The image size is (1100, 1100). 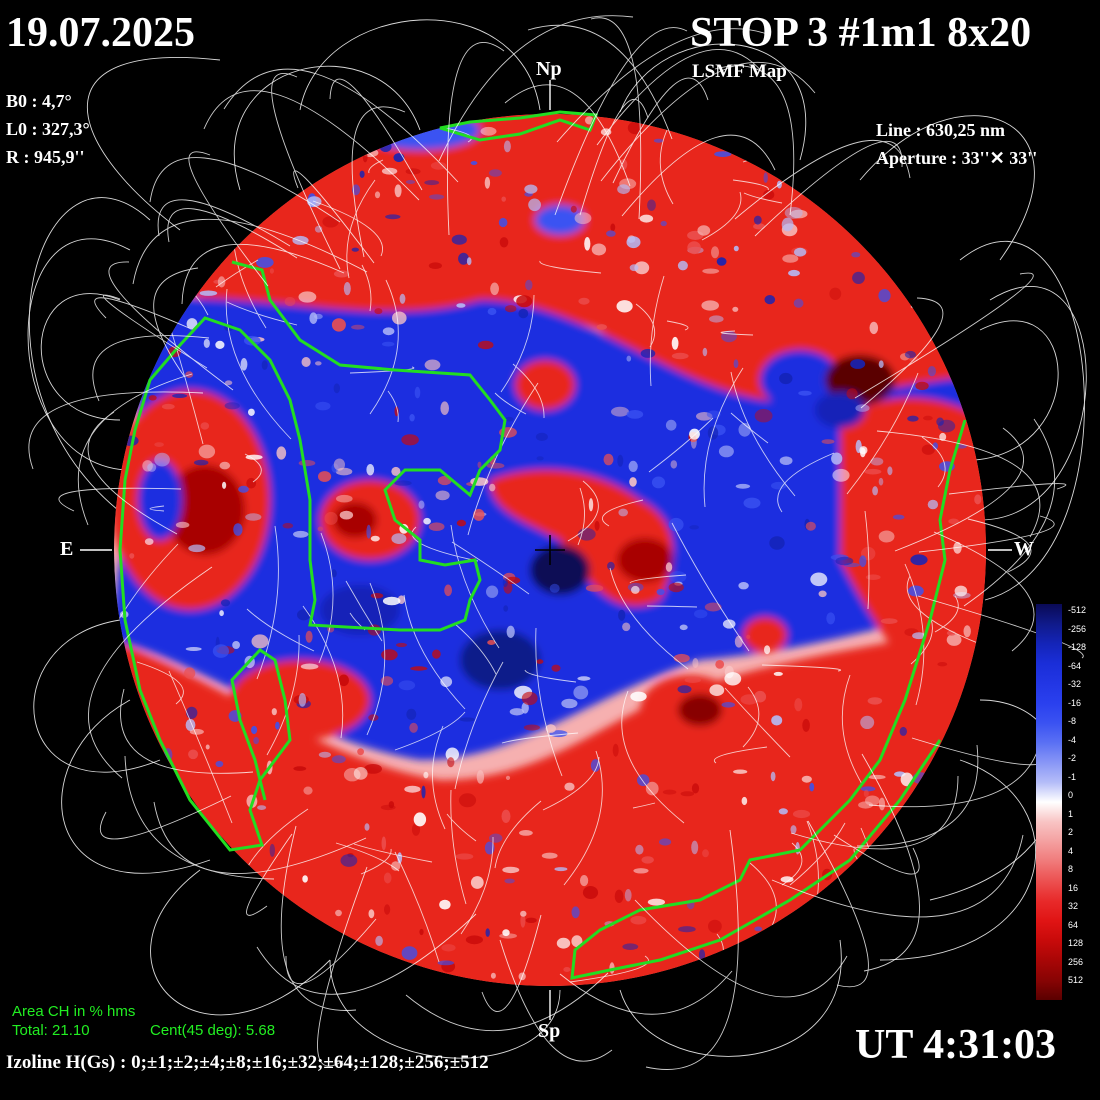 What do you see at coordinates (861, 33) in the screenshot?
I see `title-label: STOP 3 #1m1 8x20` at bounding box center [861, 33].